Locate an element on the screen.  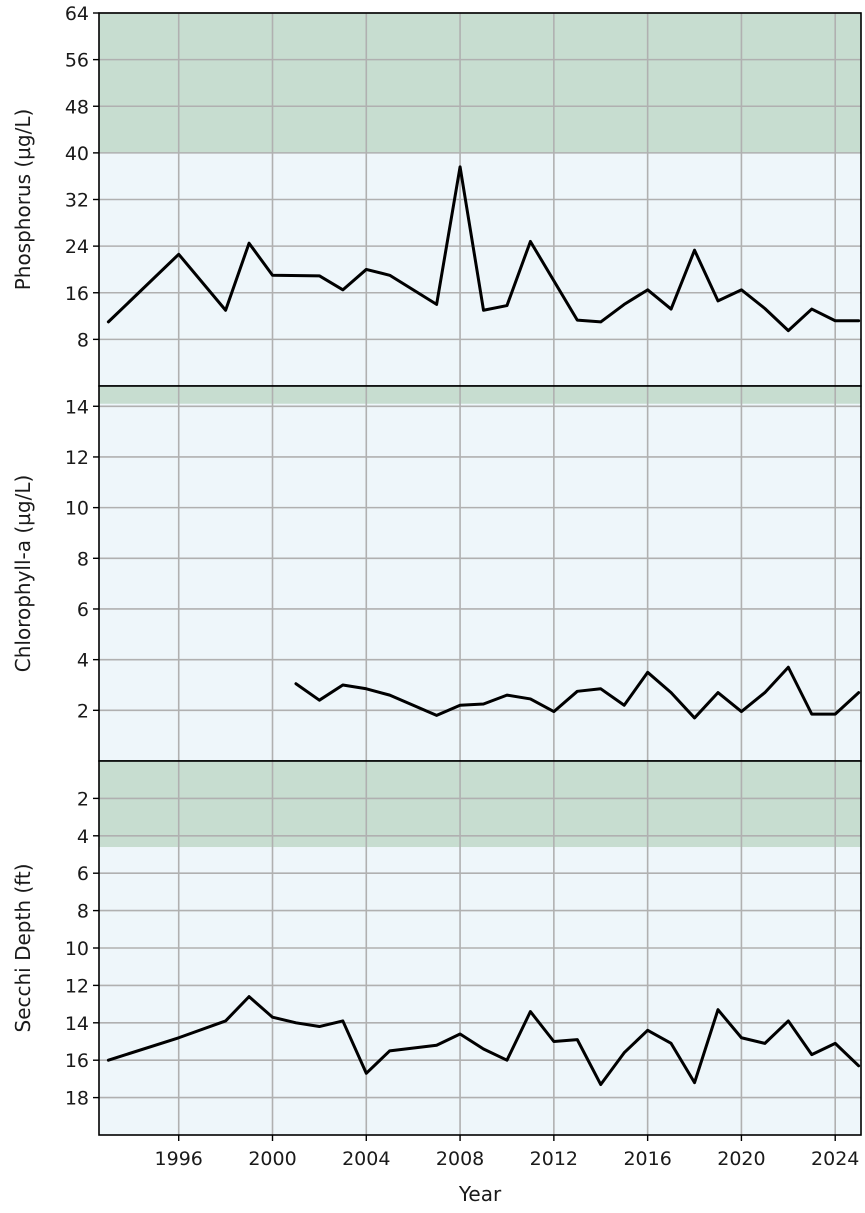
y-tick-label: 2 is located at coordinates (83, 799).